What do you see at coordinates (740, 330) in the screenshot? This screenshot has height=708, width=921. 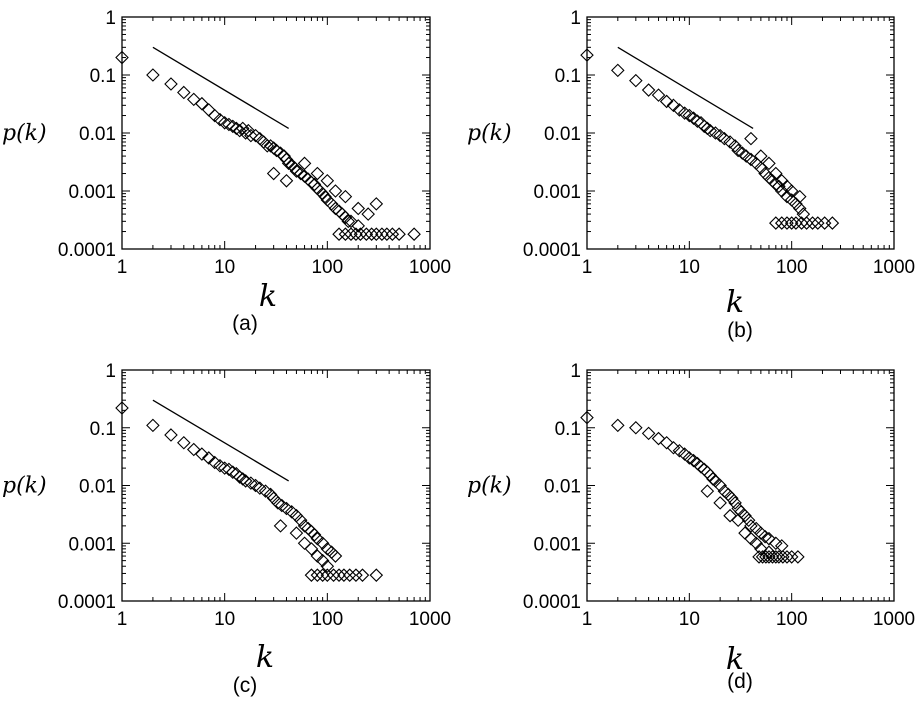 I see `panel-label: (b)` at bounding box center [740, 330].